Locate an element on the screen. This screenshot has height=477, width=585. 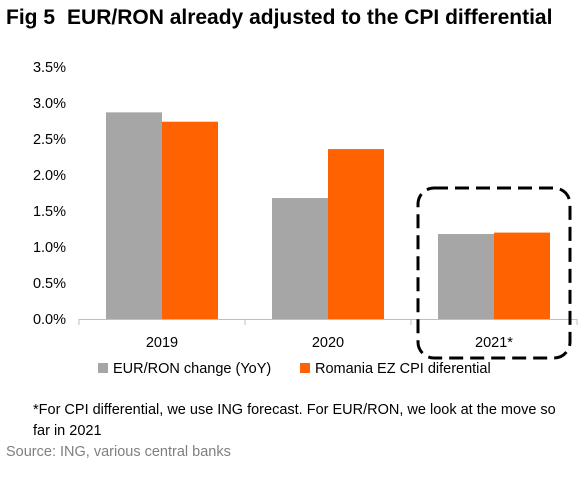
y-tick-label: 3.5% is located at coordinates (49, 68).